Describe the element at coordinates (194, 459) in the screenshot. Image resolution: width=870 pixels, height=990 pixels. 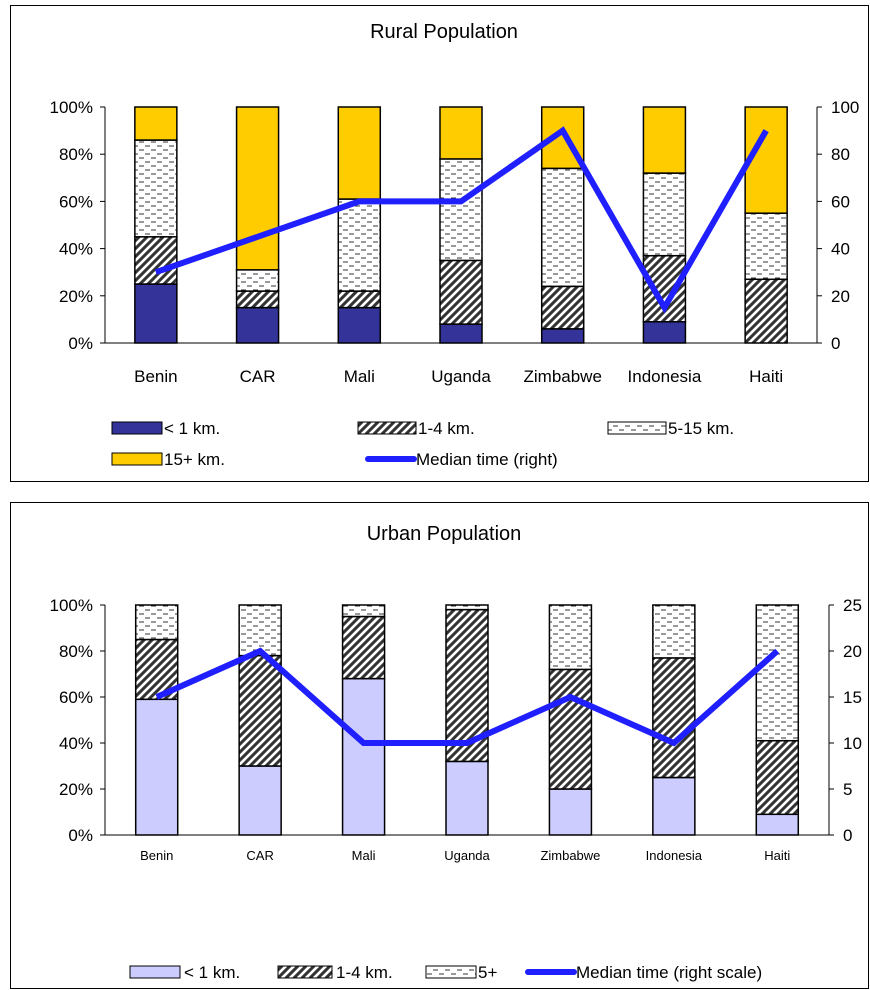
I see `legend-label-15plus: 15+ km.` at that location.